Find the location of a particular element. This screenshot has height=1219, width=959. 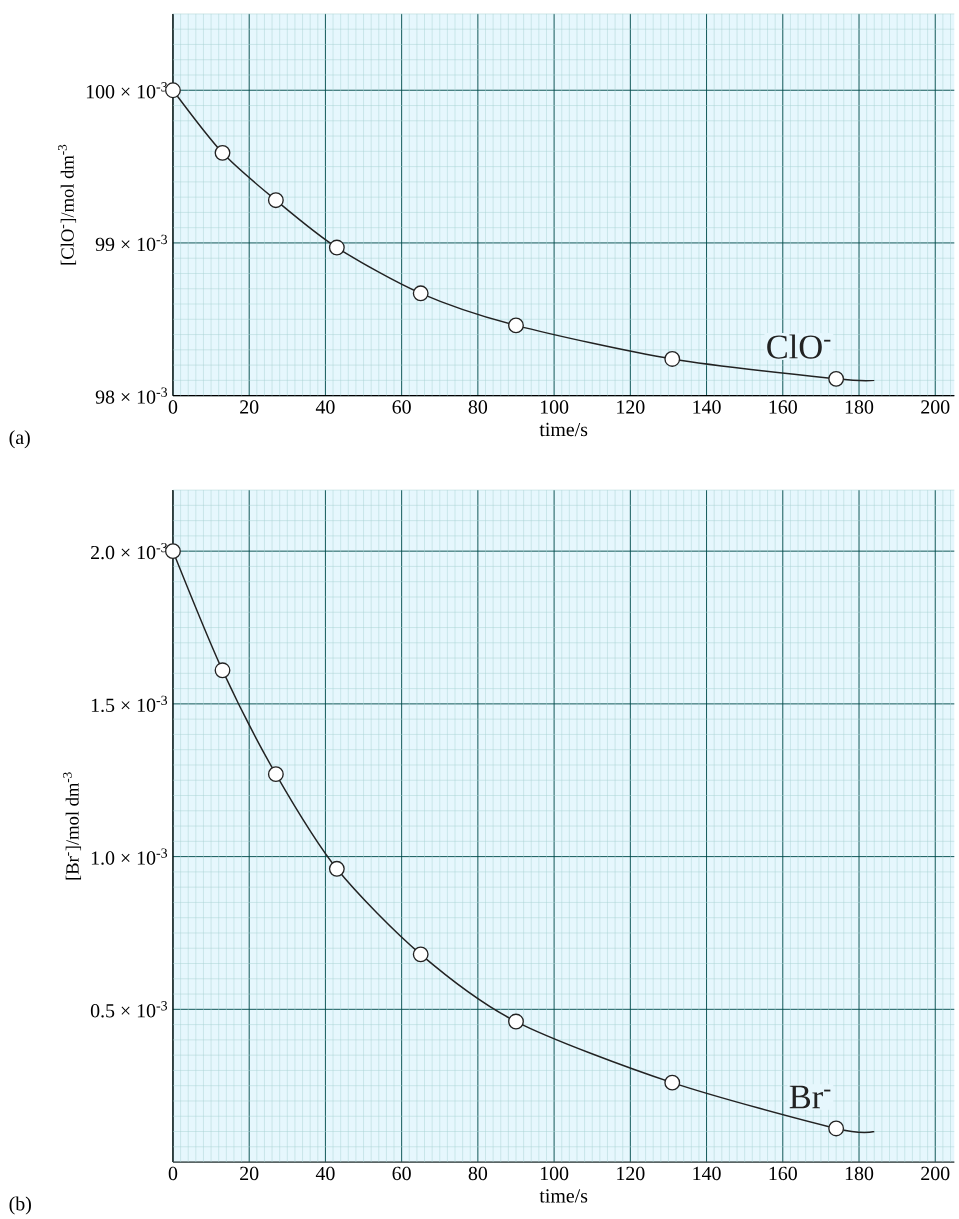

series-label: ClO$^{-}$ is located at coordinates (799, 346).